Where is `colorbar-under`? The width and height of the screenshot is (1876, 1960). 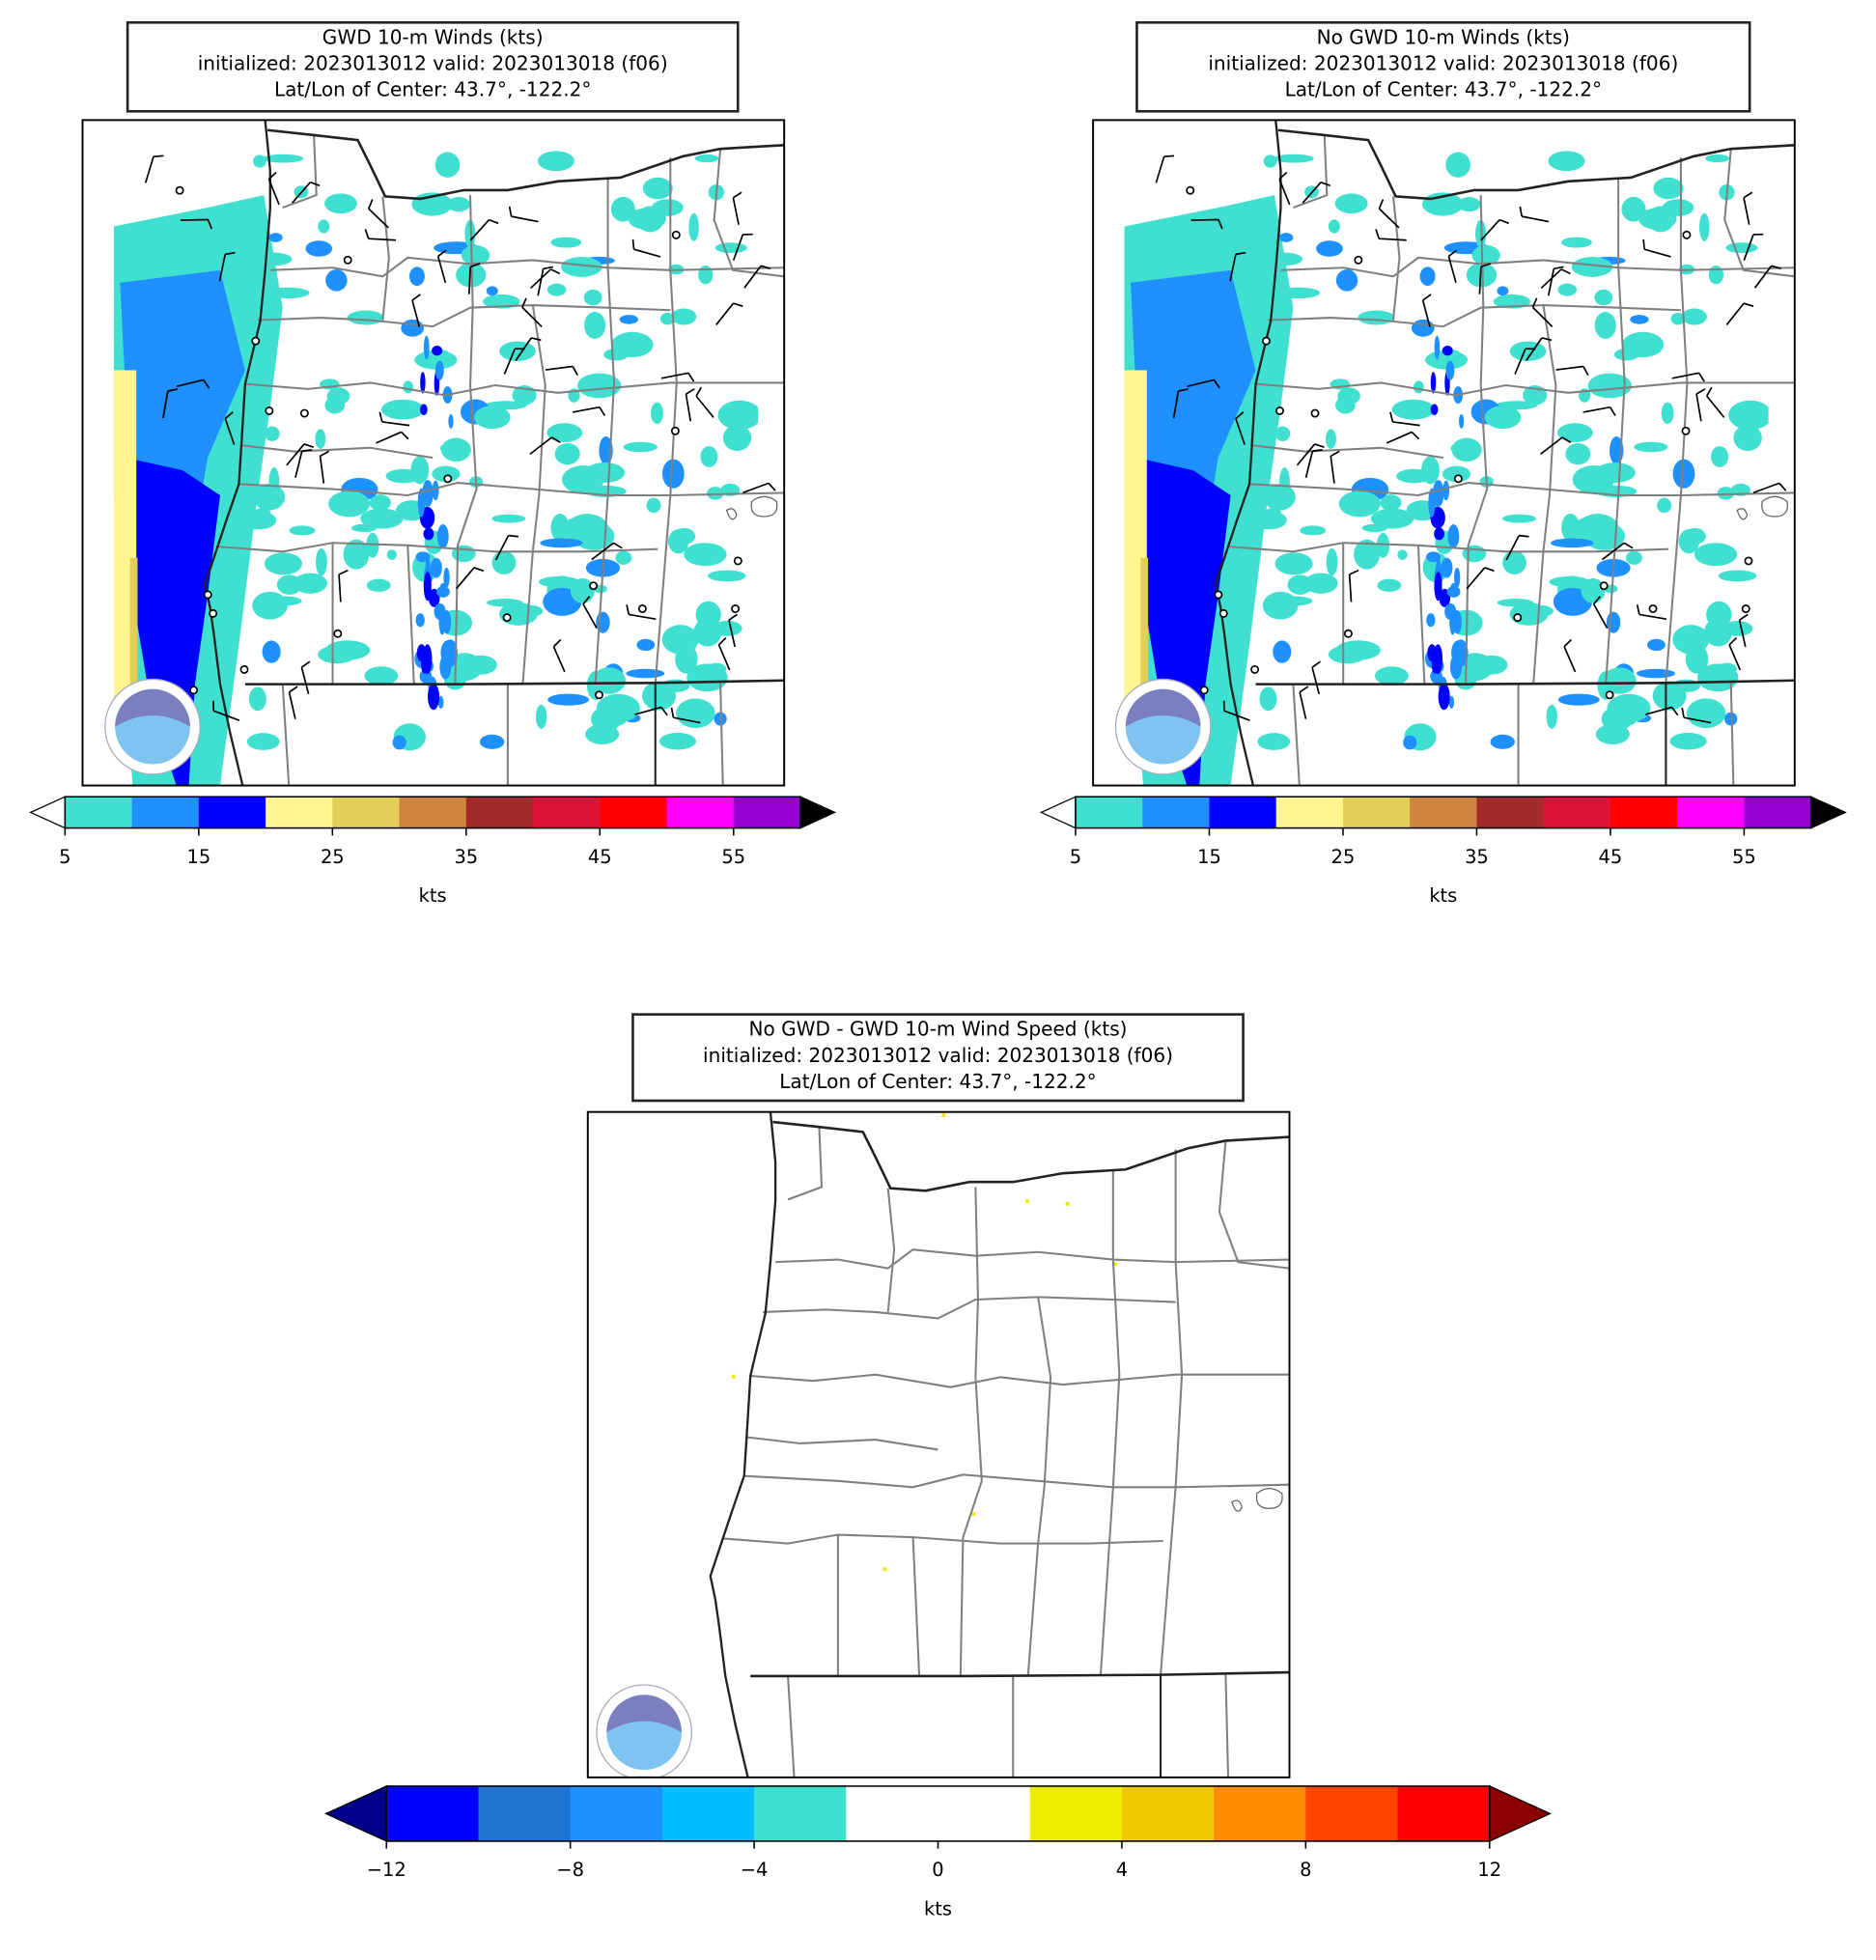
colorbar-under is located at coordinates (48, 813).